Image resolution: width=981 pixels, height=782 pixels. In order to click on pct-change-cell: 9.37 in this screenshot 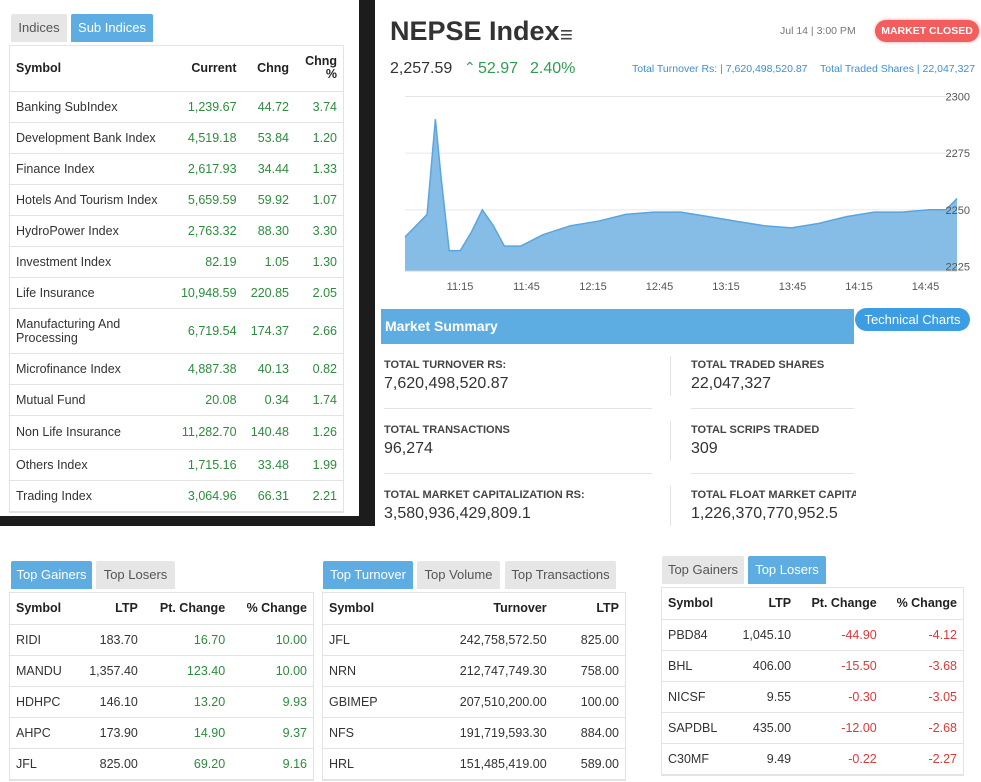, I will do `click(272, 733)`.